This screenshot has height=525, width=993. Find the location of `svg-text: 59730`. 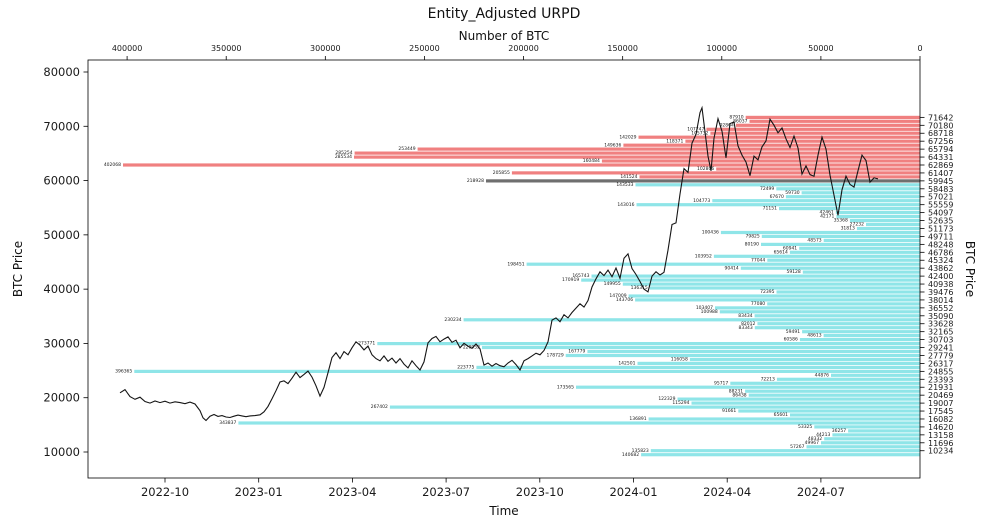

svg-text: 59730 is located at coordinates (792, 193).